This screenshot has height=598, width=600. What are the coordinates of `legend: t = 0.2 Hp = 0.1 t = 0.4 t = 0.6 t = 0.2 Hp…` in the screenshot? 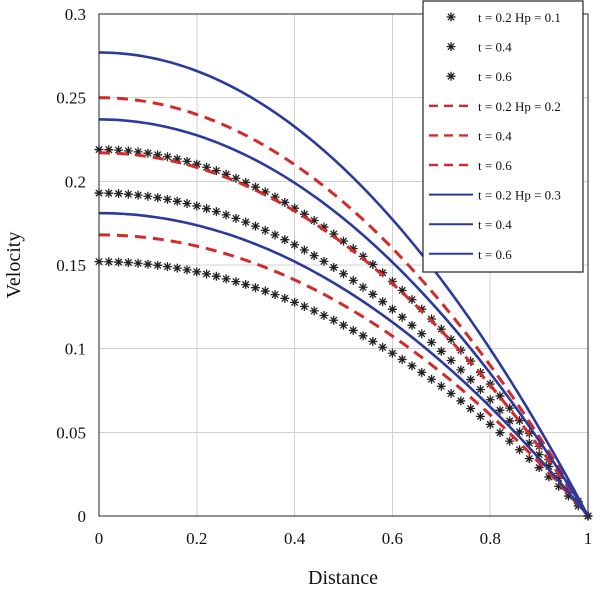 It's located at (503, 136).